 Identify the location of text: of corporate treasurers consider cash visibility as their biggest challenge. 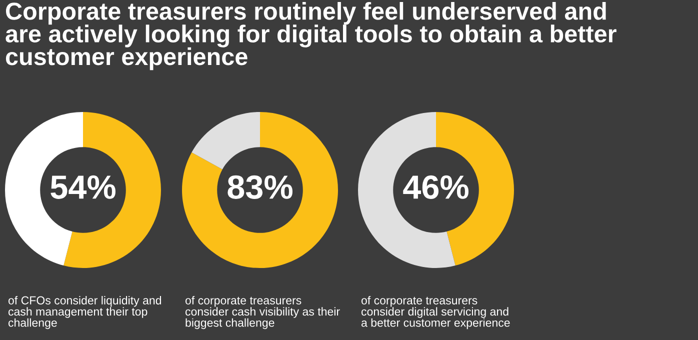
(262, 313).